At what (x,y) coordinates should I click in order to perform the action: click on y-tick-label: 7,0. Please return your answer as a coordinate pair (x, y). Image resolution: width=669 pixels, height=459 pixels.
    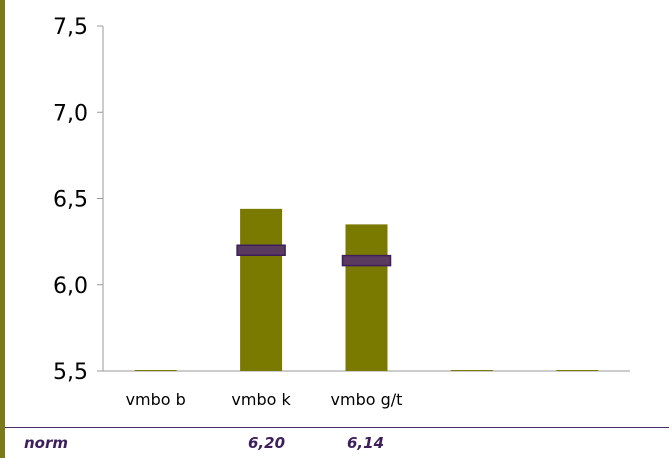
    Looking at the image, I should click on (70, 113).